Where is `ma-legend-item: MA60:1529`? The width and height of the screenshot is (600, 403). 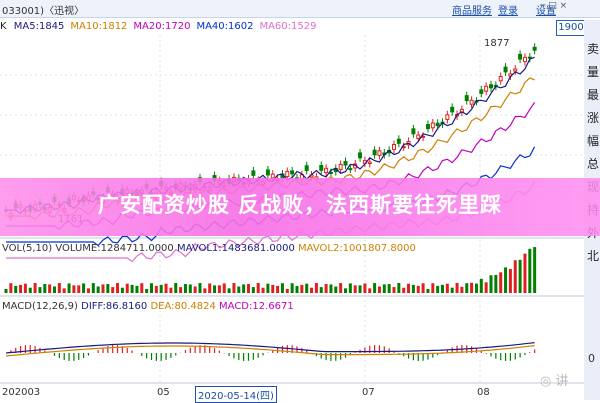 ma-legend-item: MA60:1529 is located at coordinates (288, 26).